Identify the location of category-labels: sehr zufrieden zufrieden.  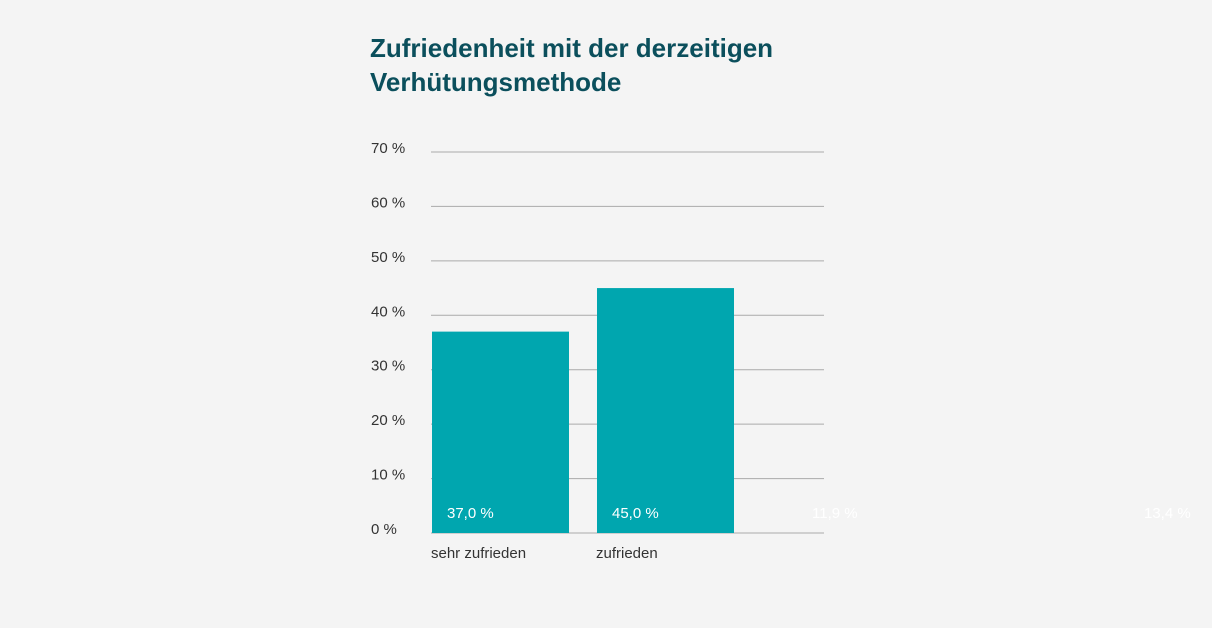
(544, 553).